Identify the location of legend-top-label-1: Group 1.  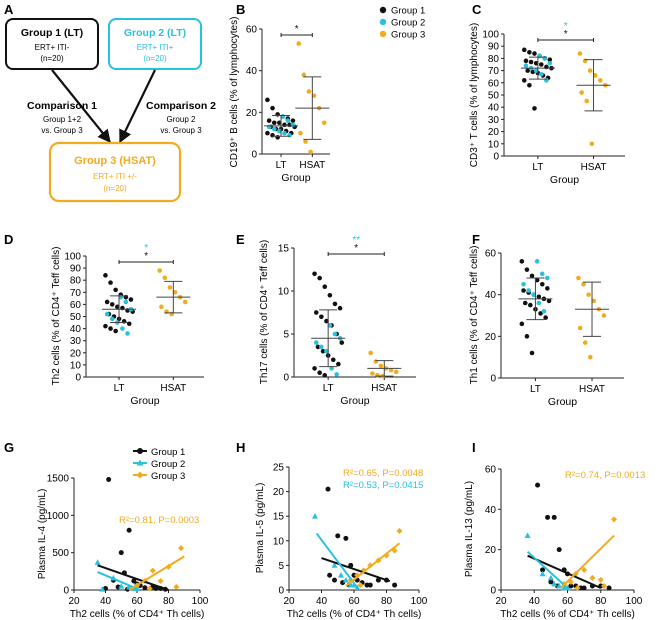
(408, 11).